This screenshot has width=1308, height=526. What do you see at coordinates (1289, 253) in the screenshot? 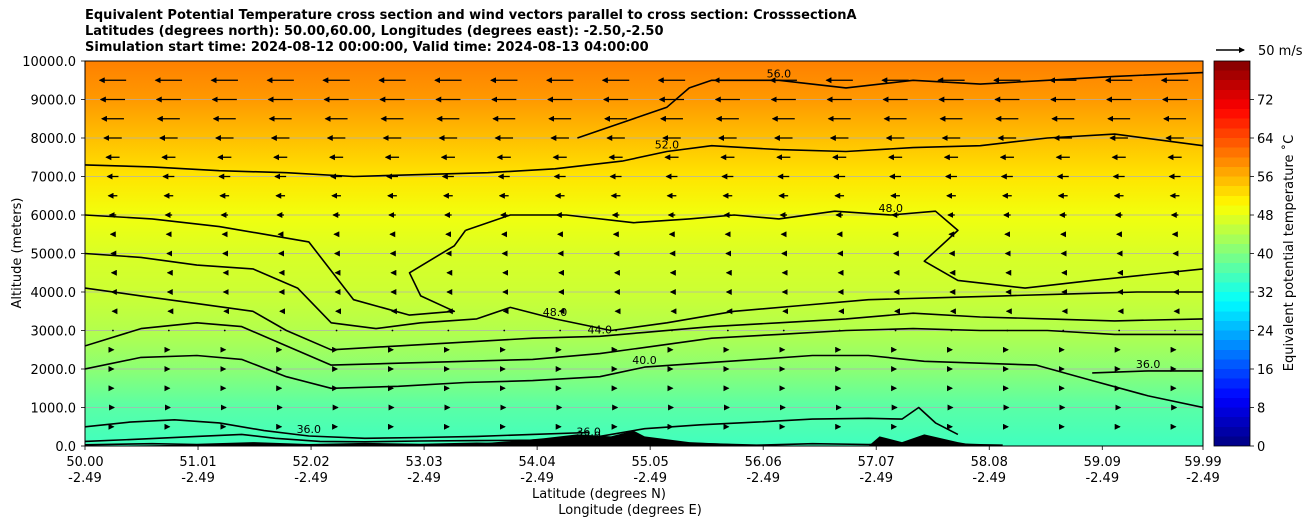
I see `colorbar-label: Equivalent potential temperature ˚C` at bounding box center [1289, 253].